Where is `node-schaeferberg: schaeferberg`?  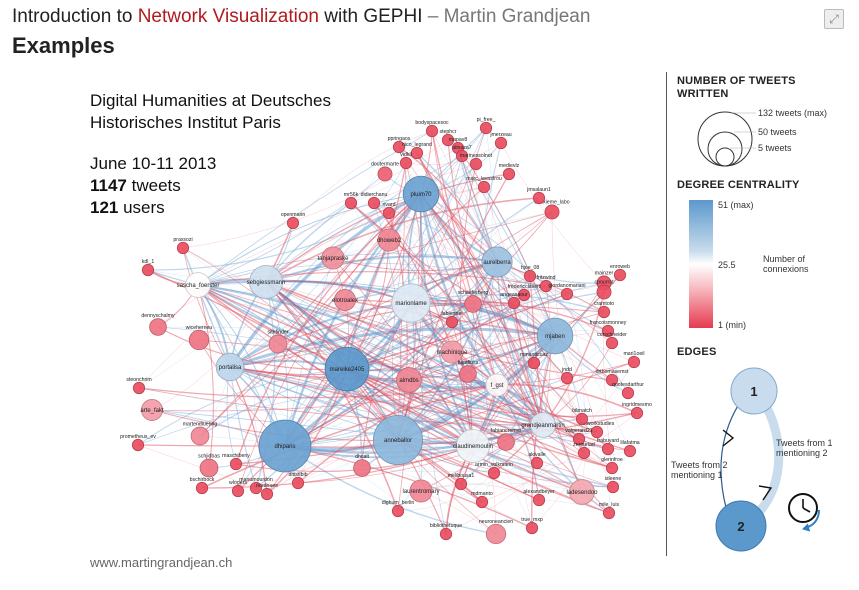
node-schaeferberg: schaeferberg is located at coordinates (473, 301).